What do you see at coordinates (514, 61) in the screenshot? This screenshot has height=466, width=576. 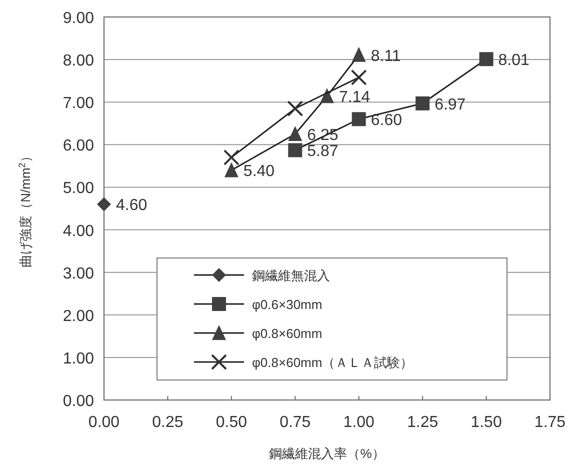 I see `data-label: 8.01` at bounding box center [514, 61].